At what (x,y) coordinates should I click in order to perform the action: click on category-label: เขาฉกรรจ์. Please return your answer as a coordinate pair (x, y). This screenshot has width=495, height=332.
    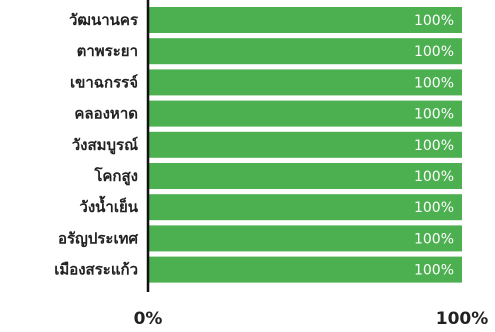
    Looking at the image, I should click on (104, 82).